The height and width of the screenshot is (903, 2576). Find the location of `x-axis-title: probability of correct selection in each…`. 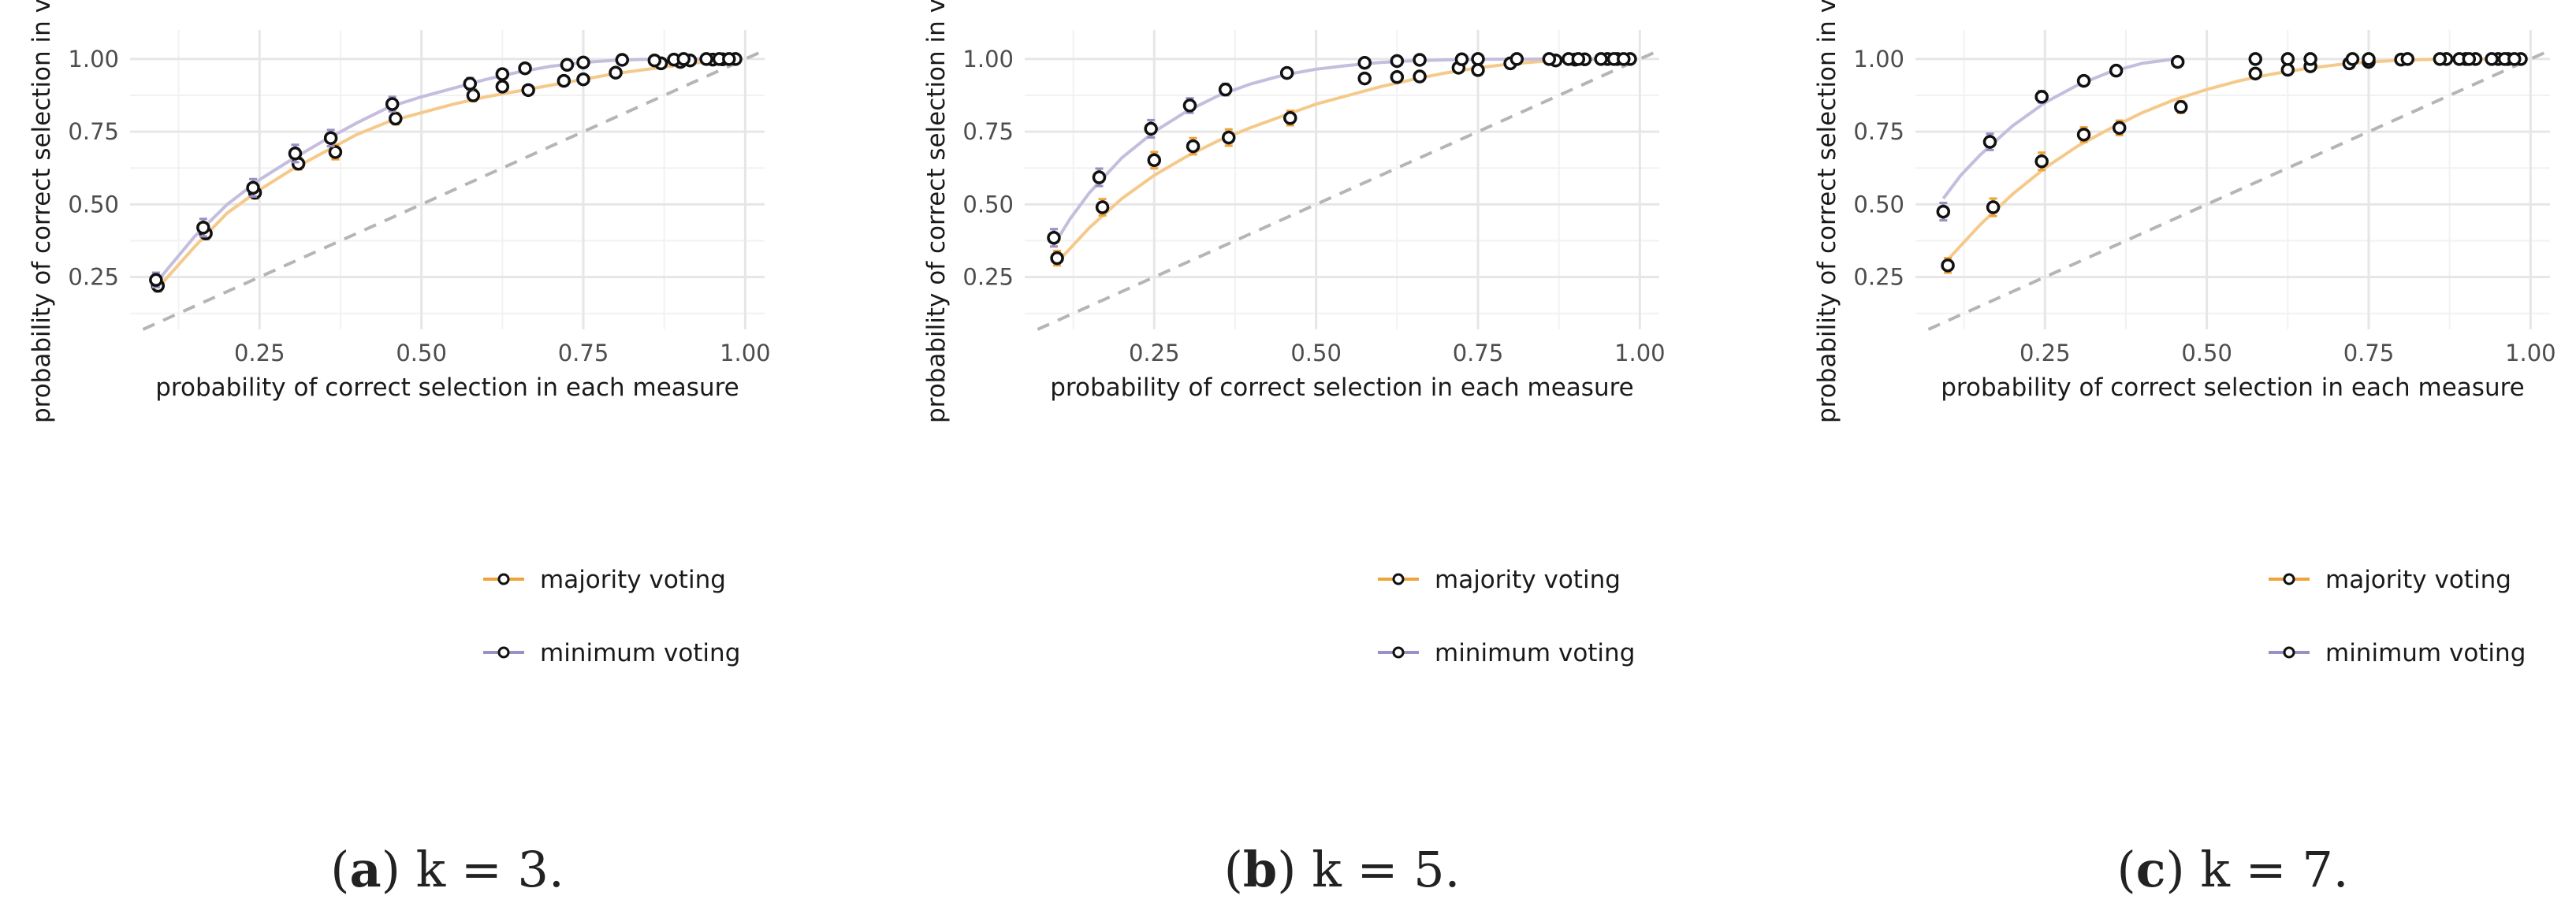

x-axis-title: probability of correct selection in each… is located at coordinates (2233, 388).